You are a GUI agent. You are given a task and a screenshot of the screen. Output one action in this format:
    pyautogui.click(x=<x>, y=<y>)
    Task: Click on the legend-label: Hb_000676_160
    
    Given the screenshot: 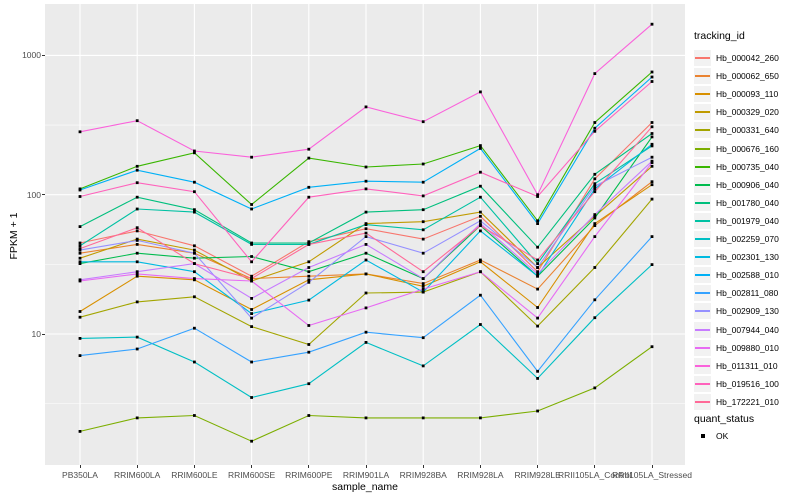 What is the action you would take?
    pyautogui.click(x=747, y=148)
    